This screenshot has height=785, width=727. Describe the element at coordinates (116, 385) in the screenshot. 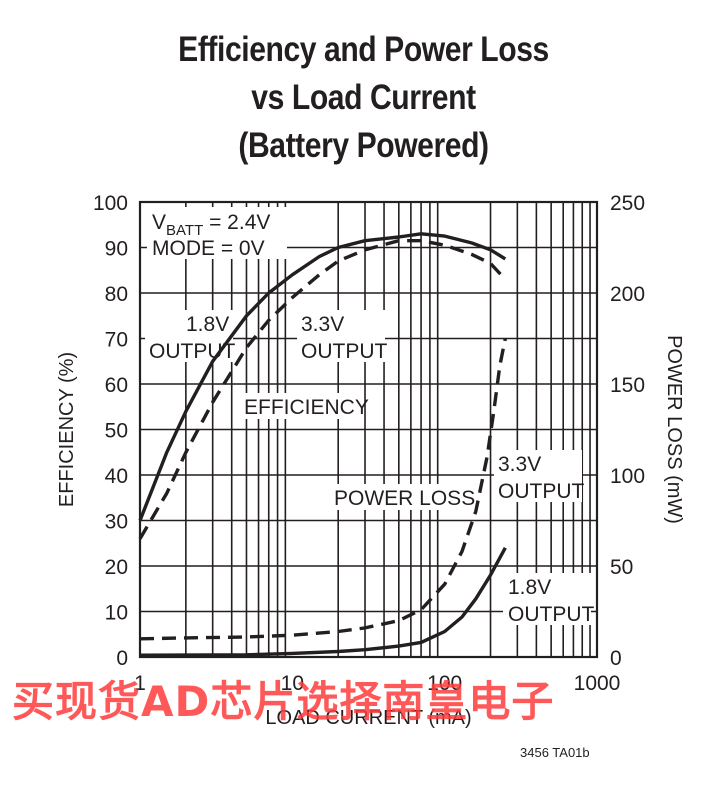

I see `y-left-tick-label: 60` at that location.